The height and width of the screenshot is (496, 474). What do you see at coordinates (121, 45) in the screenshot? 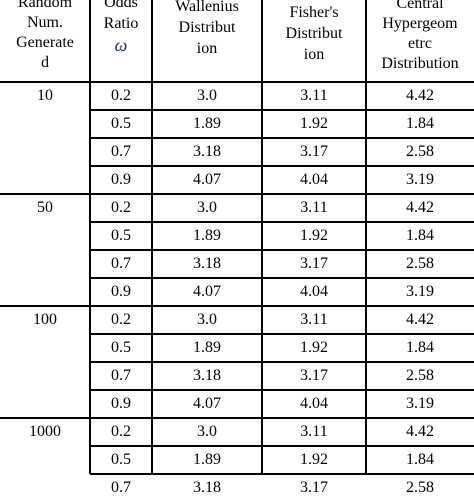
I see `header-col2-line: ω` at bounding box center [121, 45].